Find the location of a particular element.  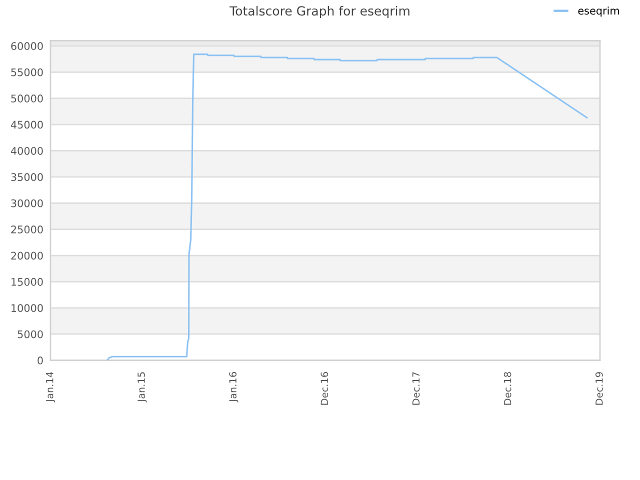

y-tick-label: 35000 is located at coordinates (27, 177).